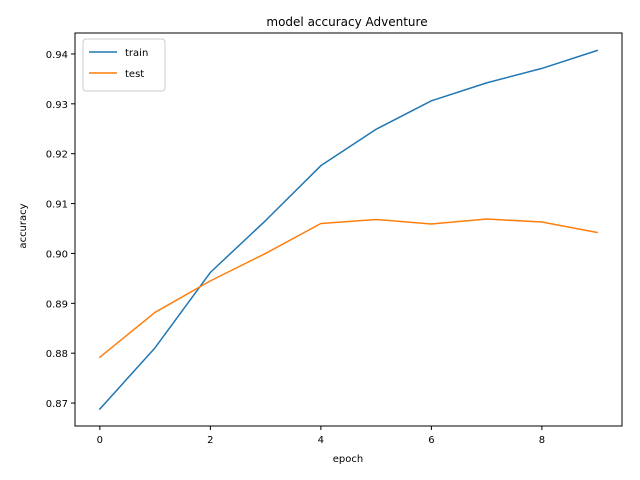  I want to click on x-tick-label: 8, so click(542, 440).